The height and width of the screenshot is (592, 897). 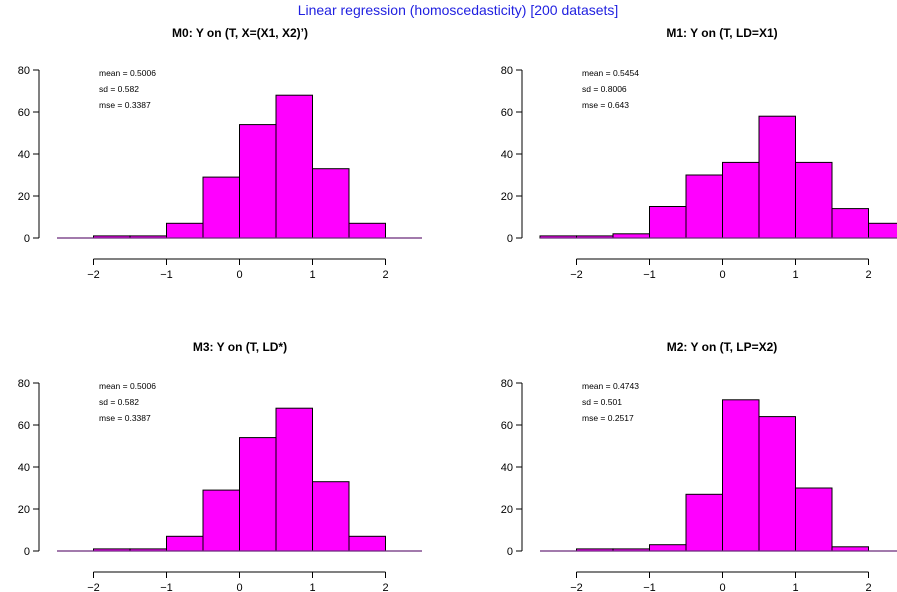 I want to click on panel-title: M1: Y on (T, LD=X1), so click(x=721, y=33).